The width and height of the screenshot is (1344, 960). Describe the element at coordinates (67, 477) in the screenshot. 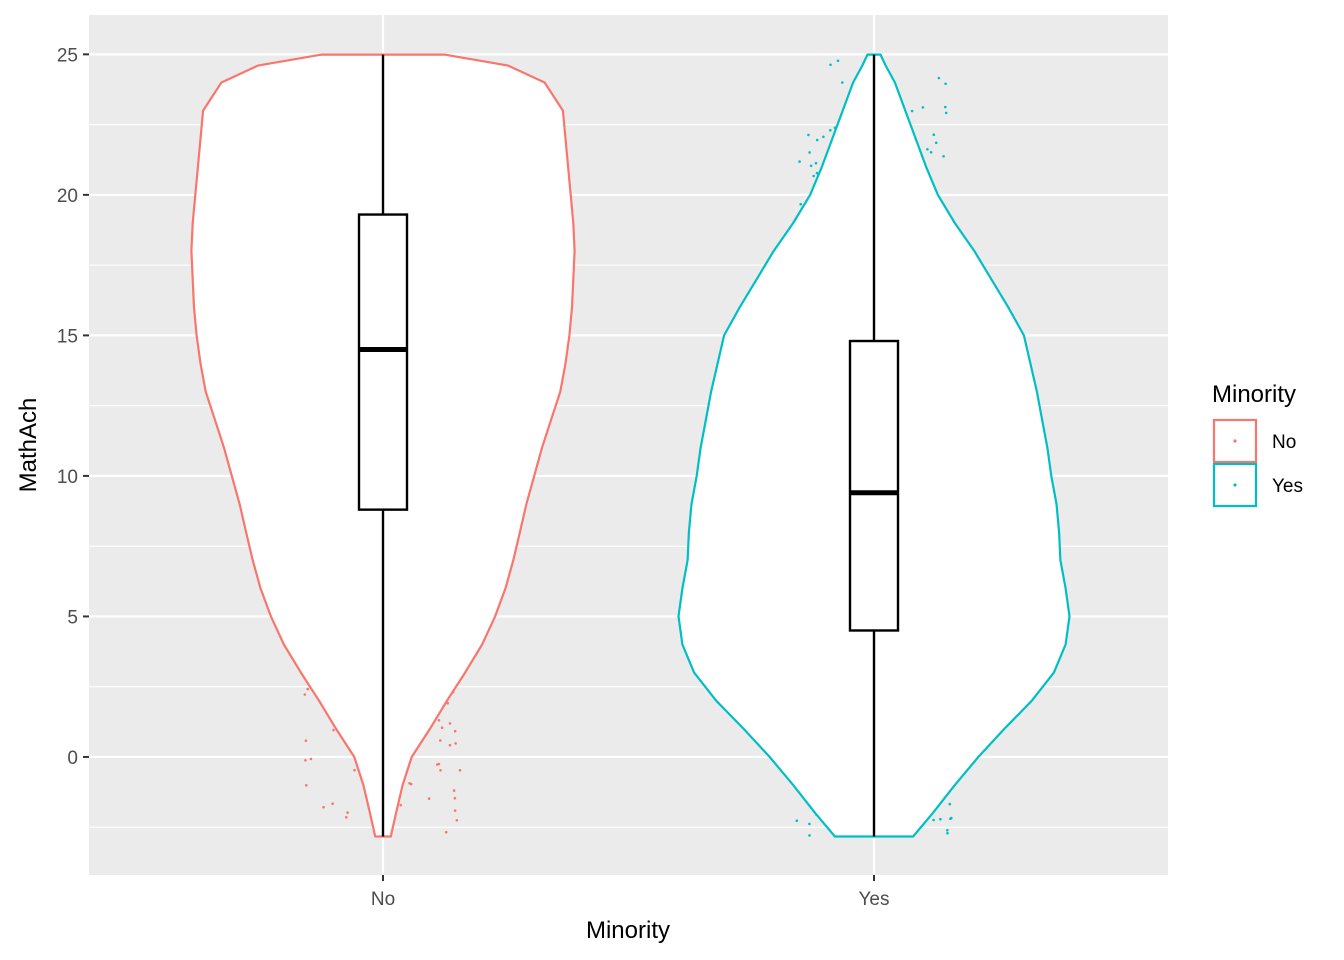

I see `y-tick-label: 10` at that location.